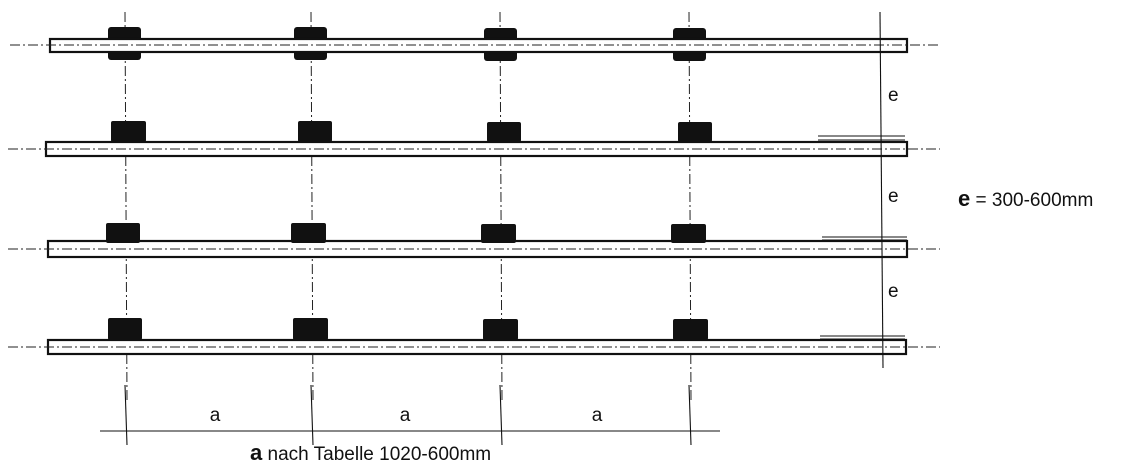  Describe the element at coordinates (256, 451) in the screenshot. I see `a-note-key: a` at that location.